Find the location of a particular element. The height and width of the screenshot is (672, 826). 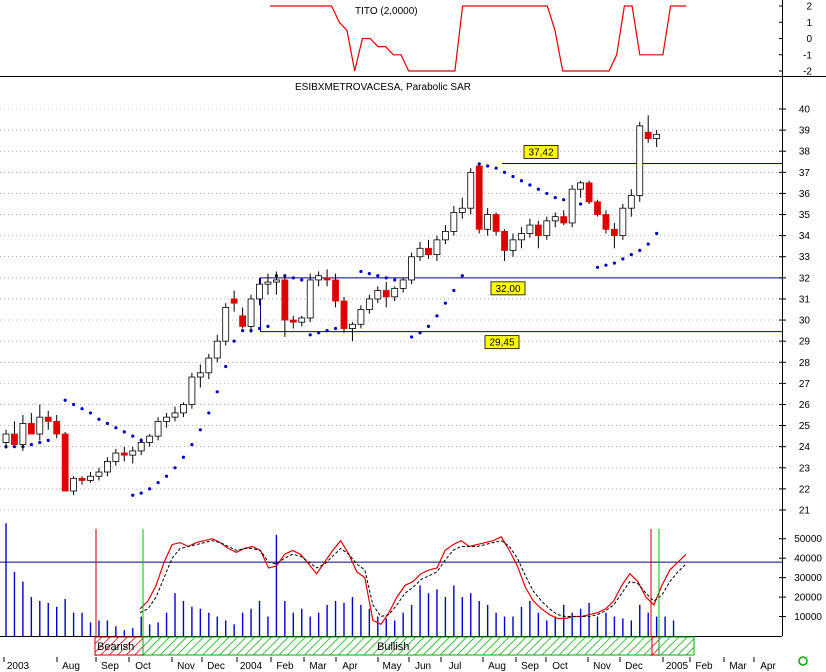

x-tick-label-11: Jun is located at coordinates (423, 666).